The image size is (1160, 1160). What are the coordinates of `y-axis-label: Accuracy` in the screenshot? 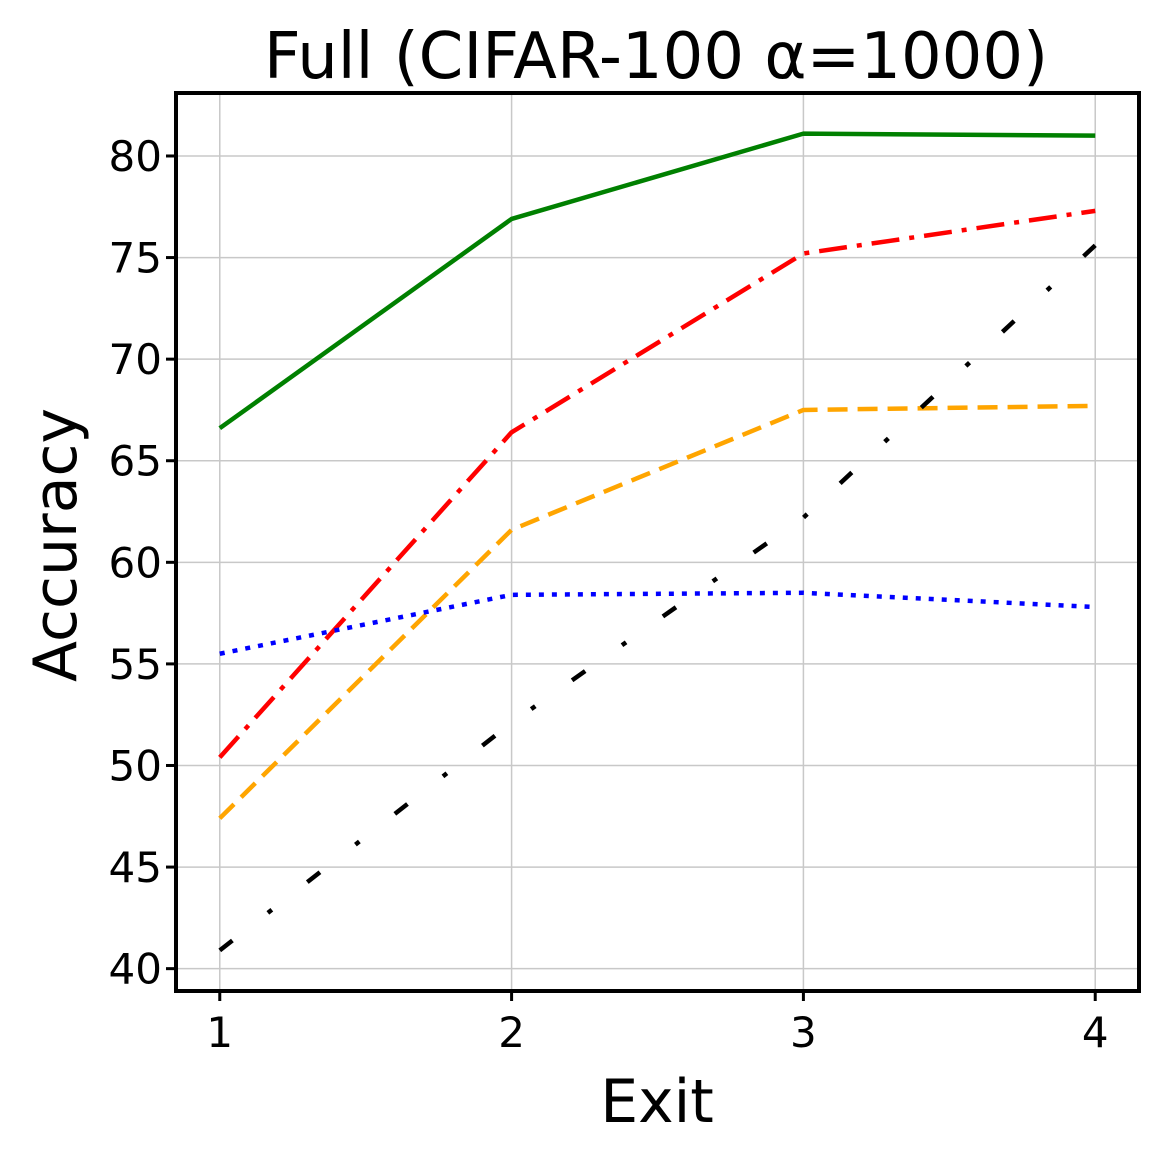 It's located at (56, 545).